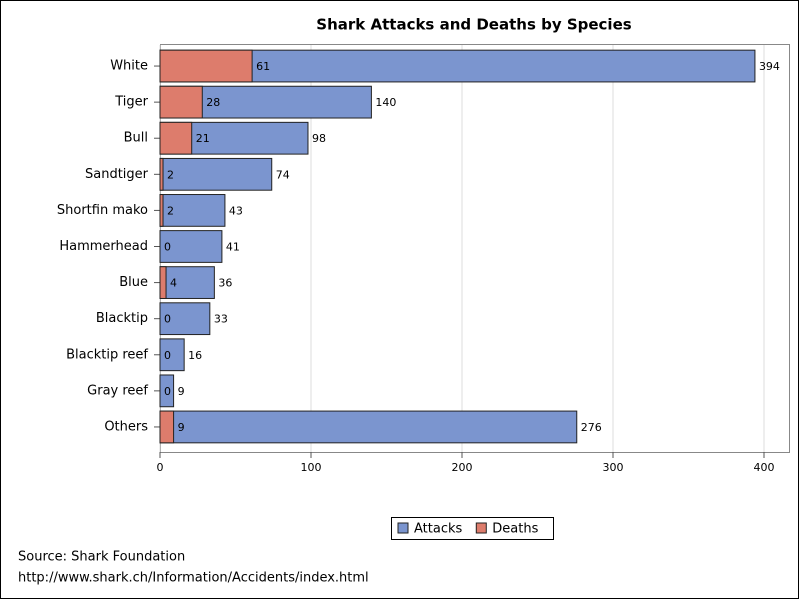 This screenshot has width=800, height=600. Describe the element at coordinates (769, 66) in the screenshot. I see `value-label: 394` at that location.